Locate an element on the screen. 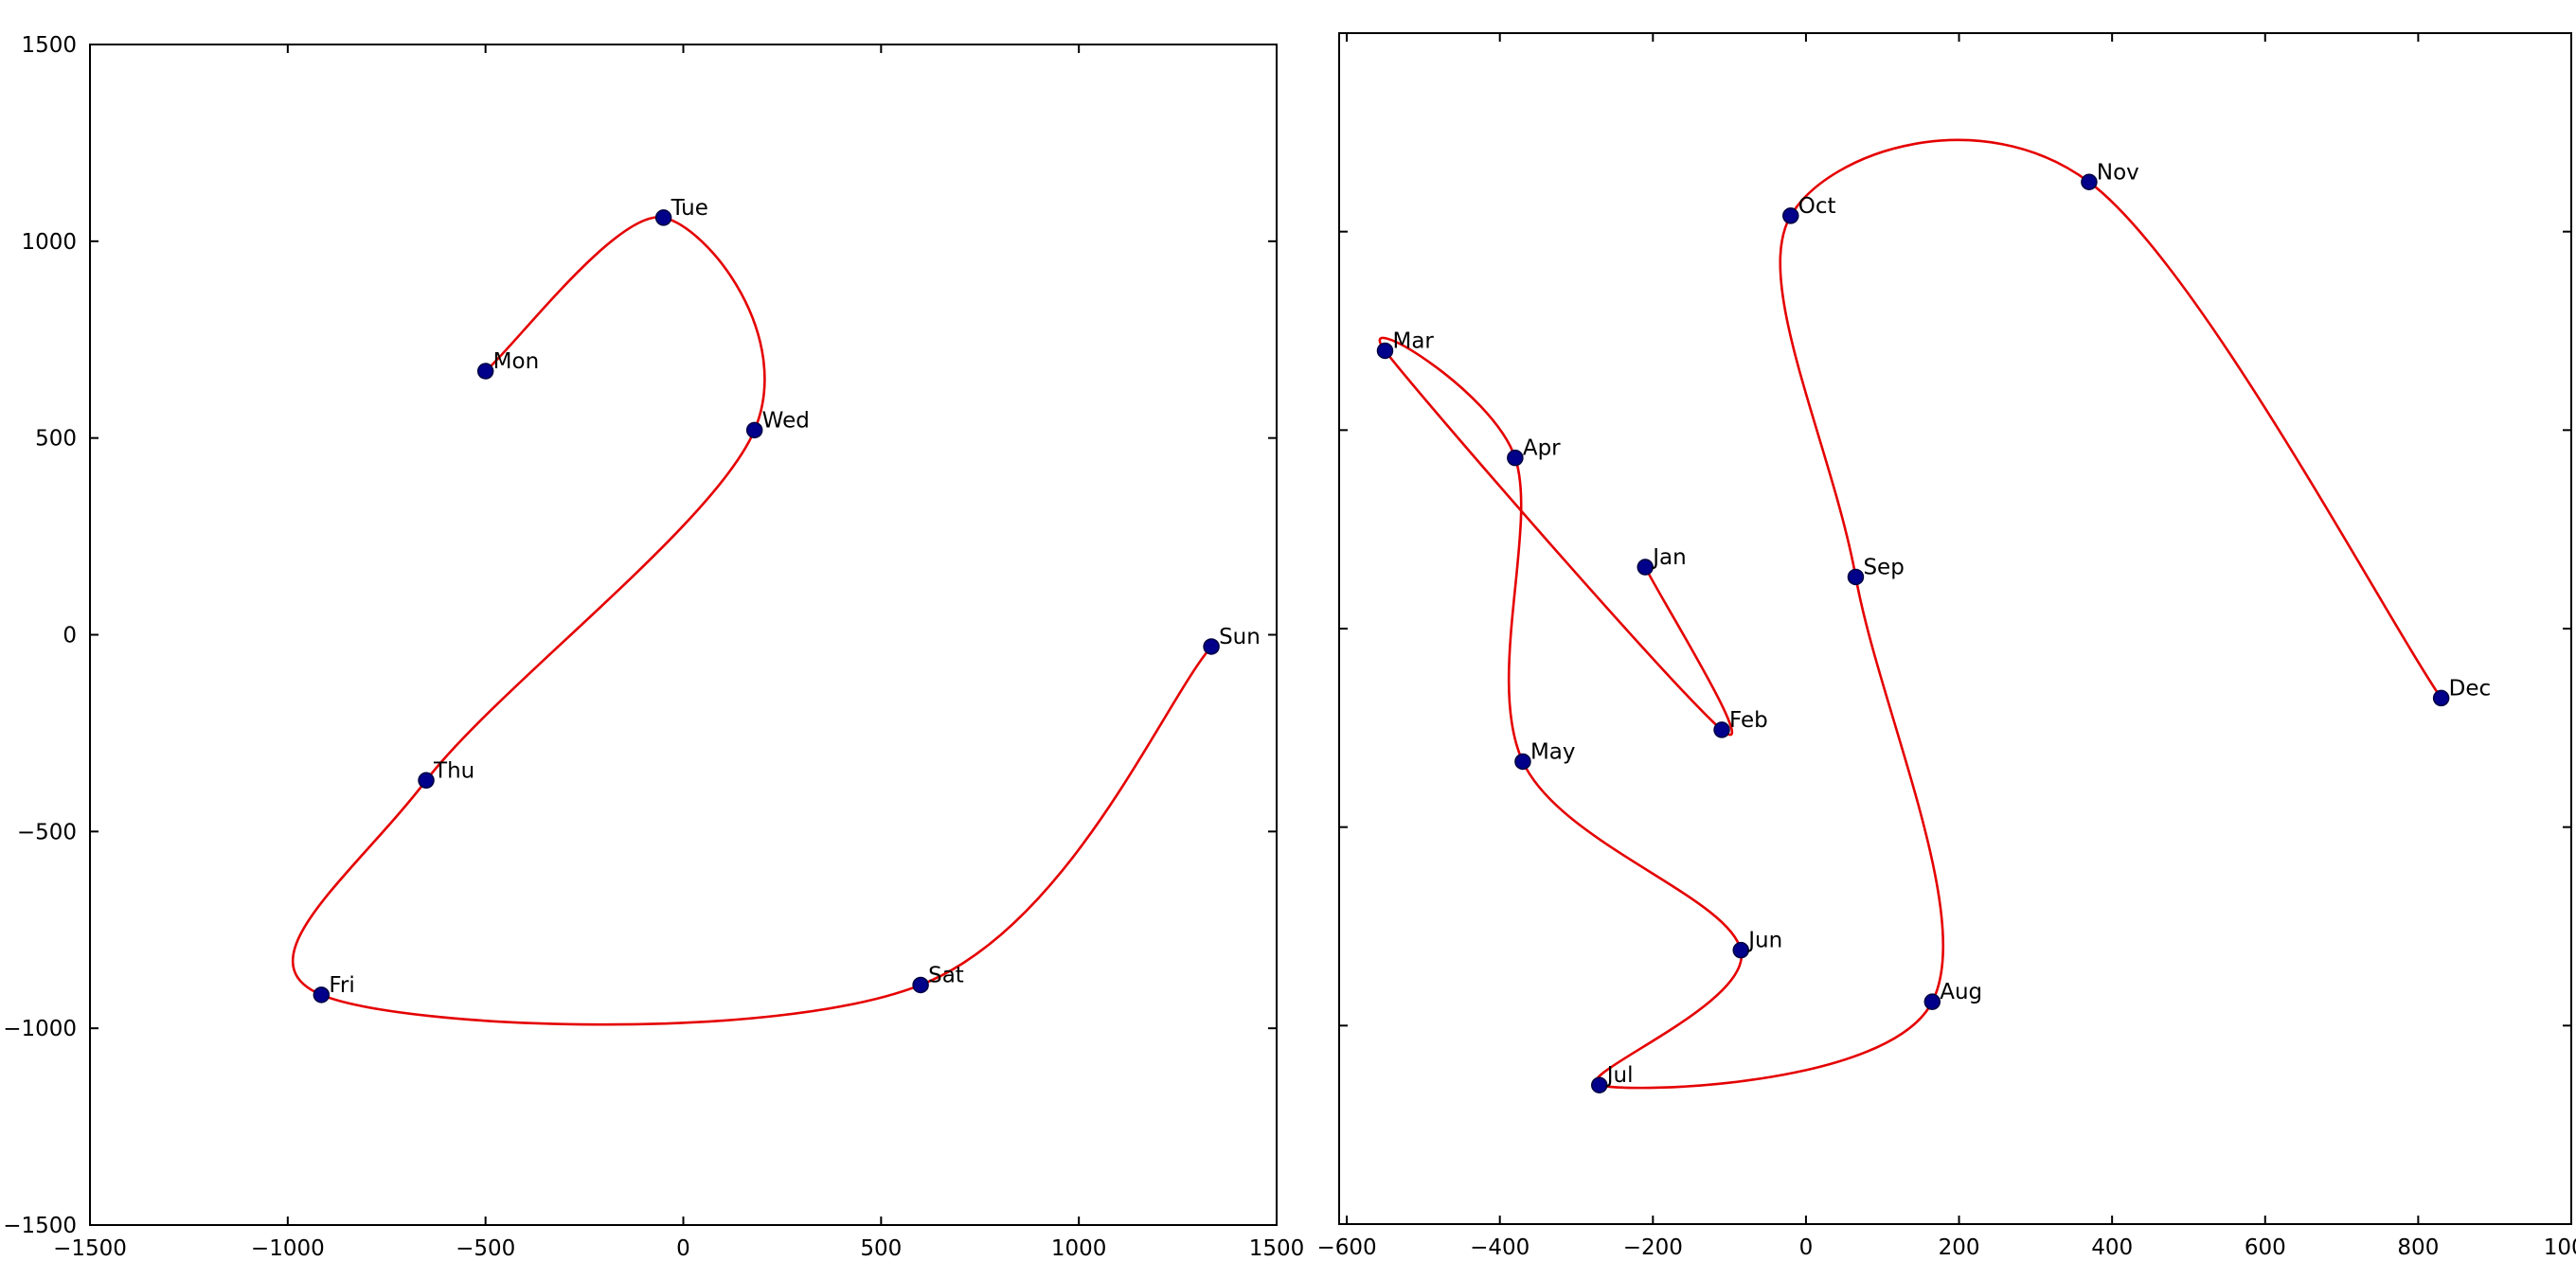  point-label: Fri is located at coordinates (341, 985).